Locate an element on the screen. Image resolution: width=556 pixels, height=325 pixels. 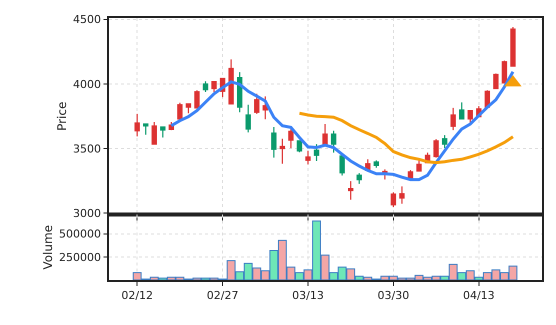
x-tick-label: 03/30 is located at coordinates (394, 295).